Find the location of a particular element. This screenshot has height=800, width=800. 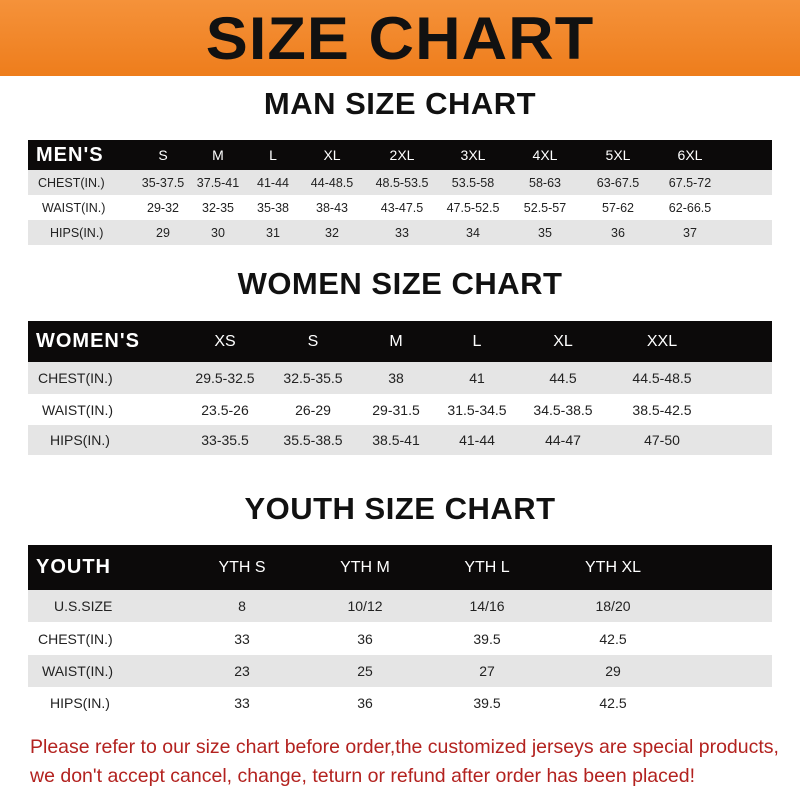

table-cell: 18/20 is located at coordinates (613, 606).